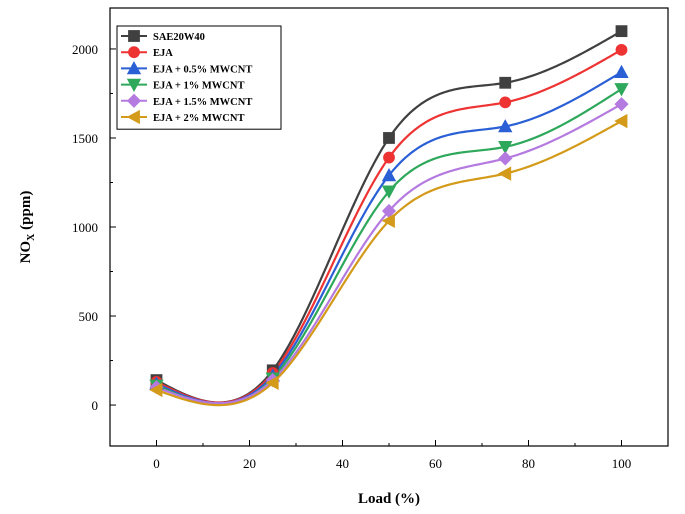  I want to click on legend-box, so click(199, 77).